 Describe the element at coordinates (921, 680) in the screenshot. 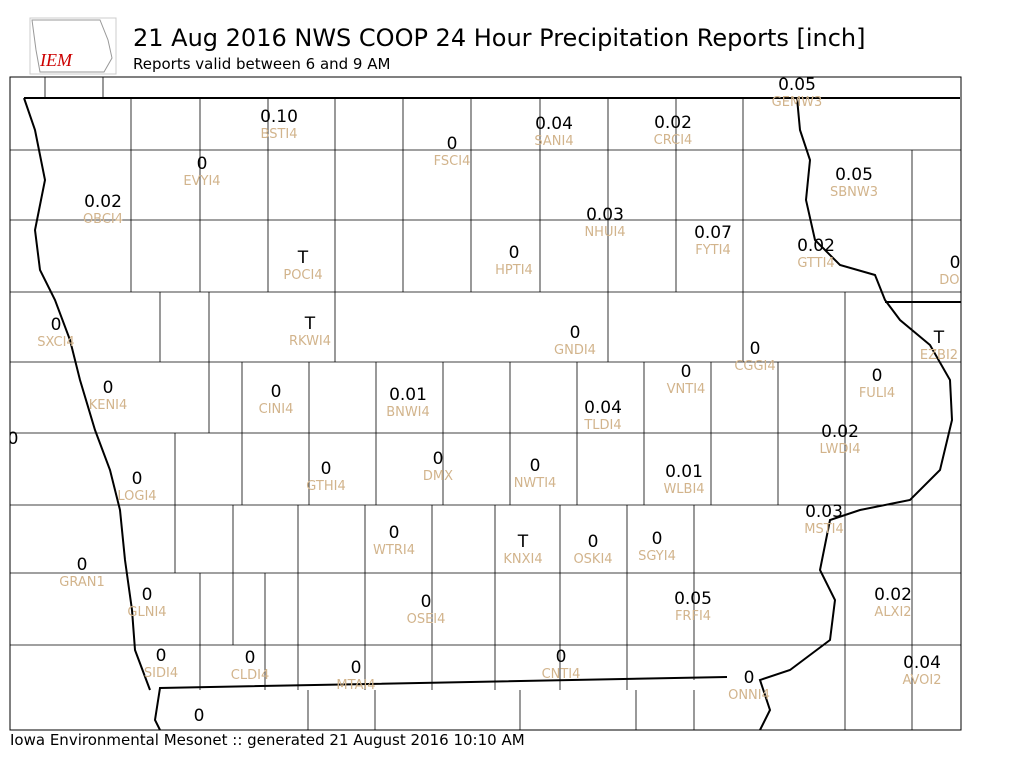

I see `station-id: AVOI2` at that location.